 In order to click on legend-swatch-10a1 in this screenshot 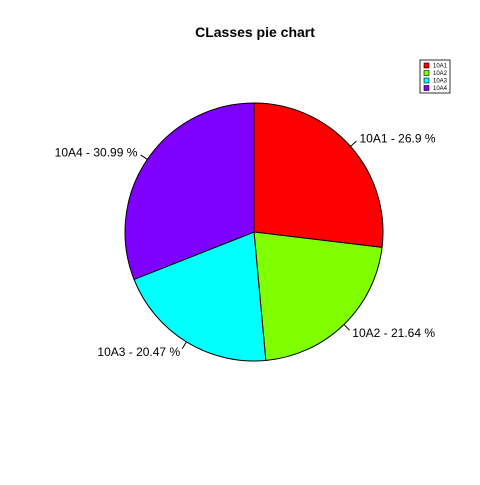, I will do `click(426, 65)`.